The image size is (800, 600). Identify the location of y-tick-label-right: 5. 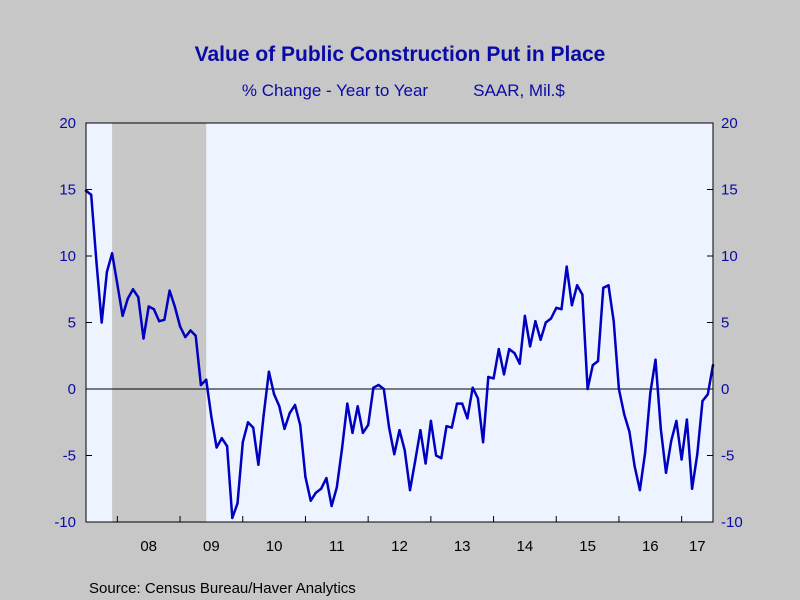
(725, 323).